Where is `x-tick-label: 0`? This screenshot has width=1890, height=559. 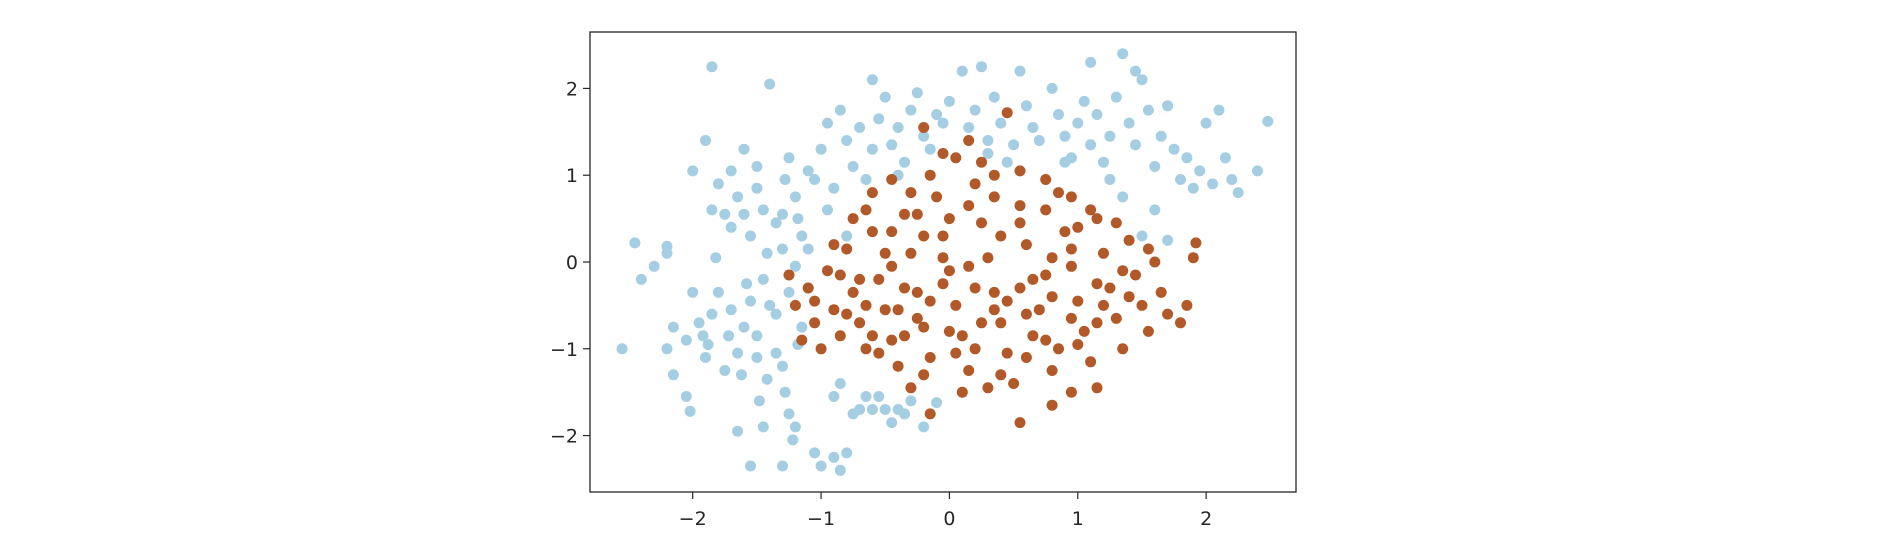
x-tick-label: 0 is located at coordinates (949, 519).